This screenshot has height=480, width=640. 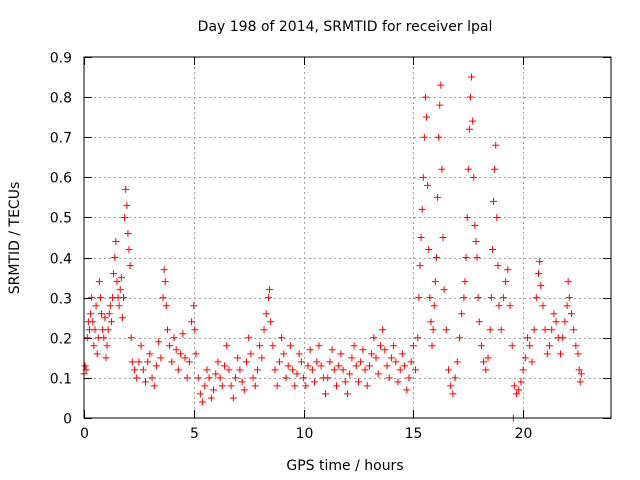 What do you see at coordinates (61, 99) in the screenshot?
I see `y-tick-label: 0.8` at bounding box center [61, 99].